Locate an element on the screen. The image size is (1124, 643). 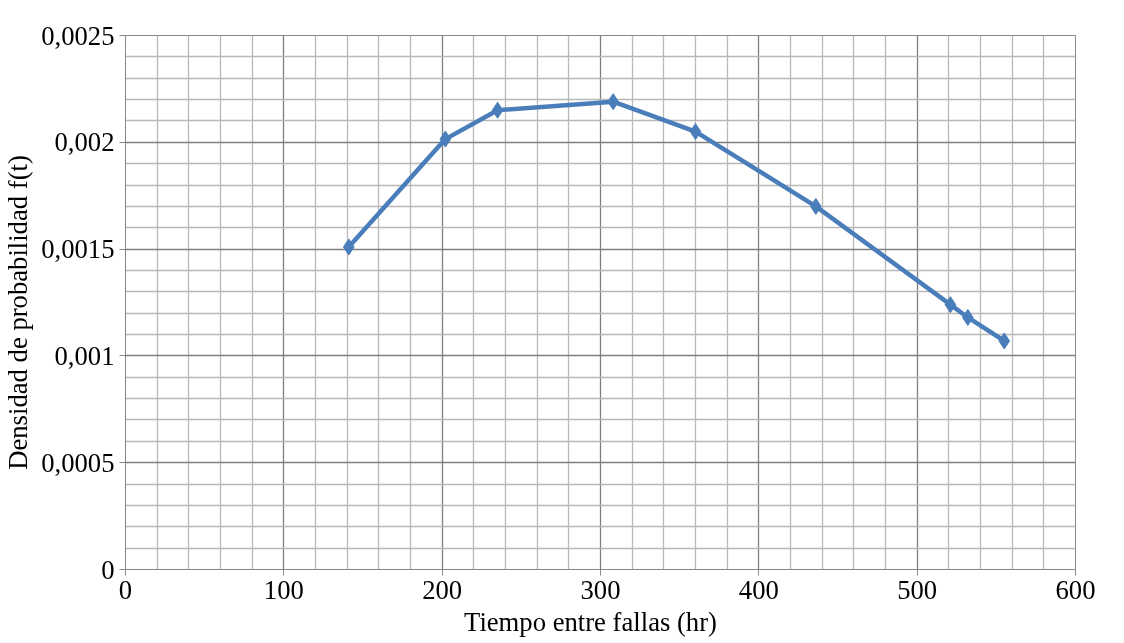
x-tick-label: 400 is located at coordinates (758, 589).